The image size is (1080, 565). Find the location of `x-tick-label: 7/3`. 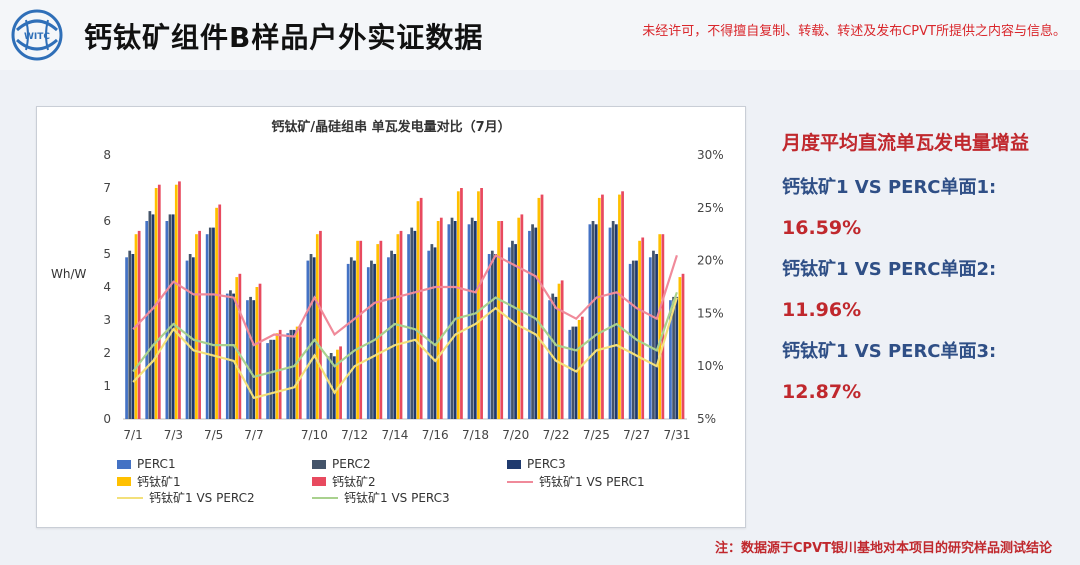

x-tick-label: 7/3 is located at coordinates (173, 435).